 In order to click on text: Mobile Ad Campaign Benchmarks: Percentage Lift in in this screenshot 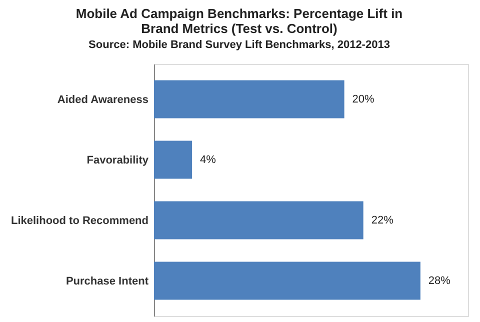, I will do `click(239, 13)`.